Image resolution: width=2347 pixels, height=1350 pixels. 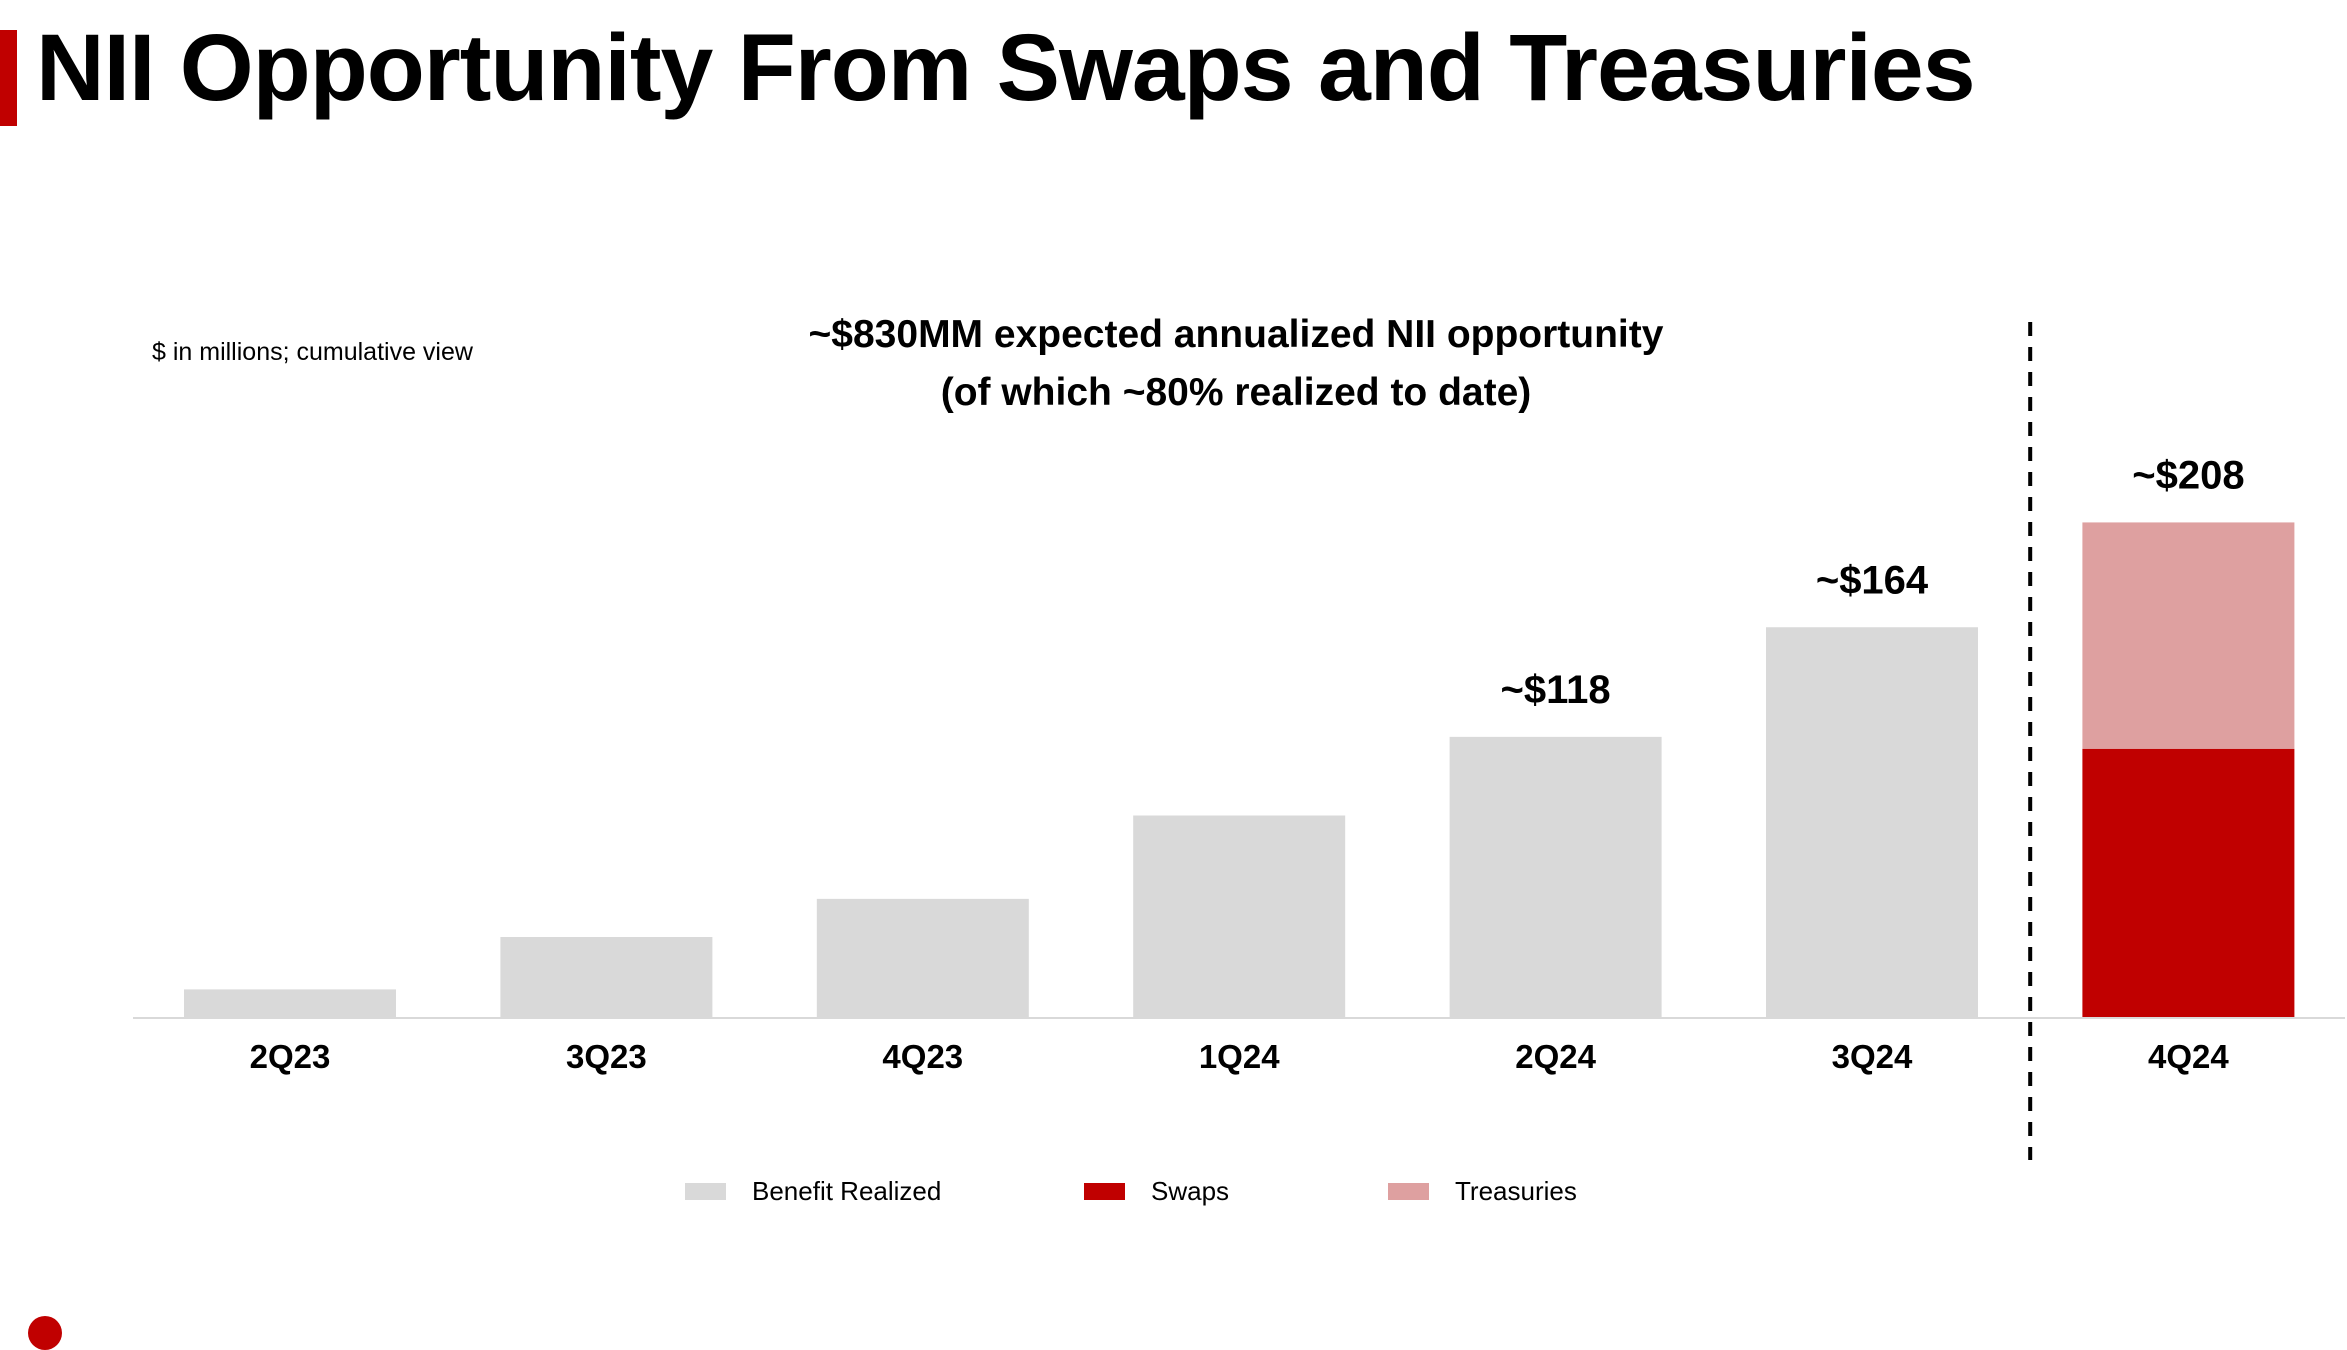 I want to click on value-labels-group: ~$118 ~$164 ~$208, so click(x=1873, y=582).